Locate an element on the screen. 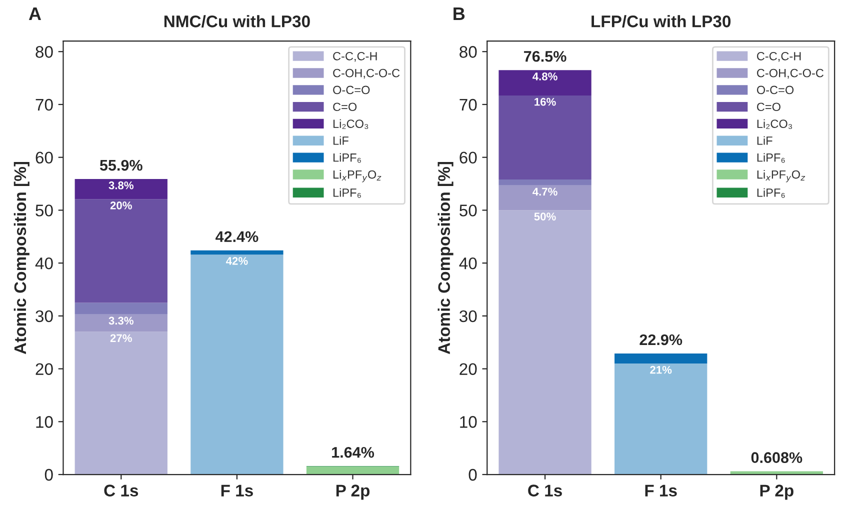  data-label: 27% is located at coordinates (121, 338).